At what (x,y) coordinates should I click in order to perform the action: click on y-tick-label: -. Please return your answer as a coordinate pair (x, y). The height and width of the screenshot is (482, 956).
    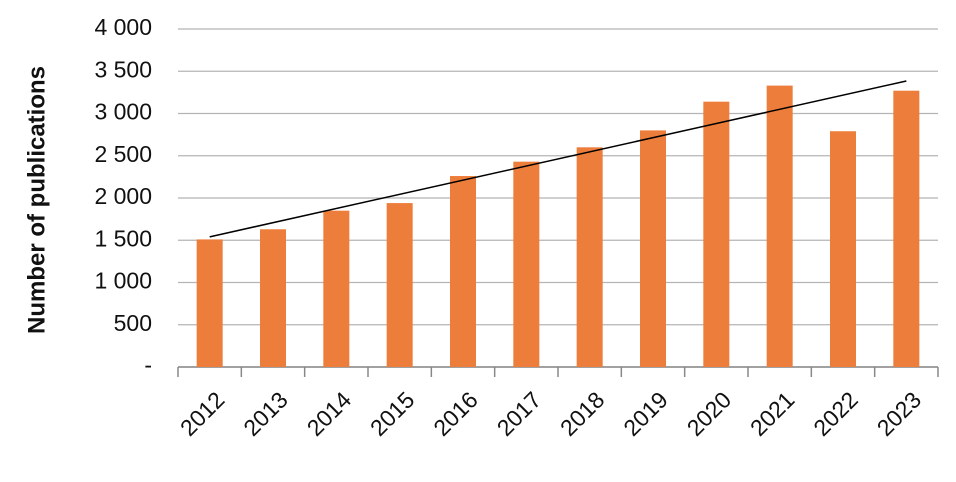
    Looking at the image, I should click on (148, 365).